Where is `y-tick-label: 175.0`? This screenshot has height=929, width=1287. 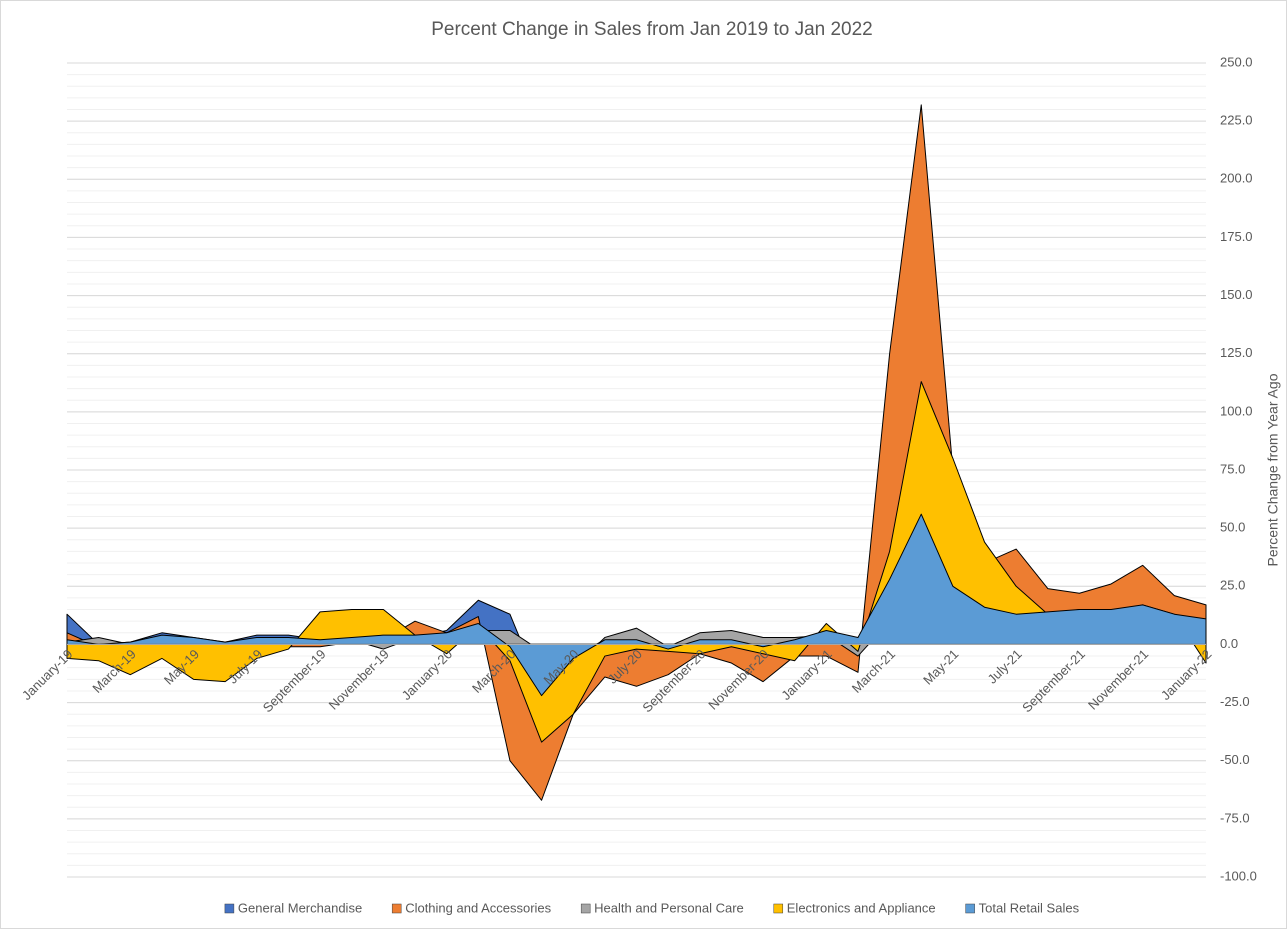 y-tick-label: 175.0 is located at coordinates (1236, 236).